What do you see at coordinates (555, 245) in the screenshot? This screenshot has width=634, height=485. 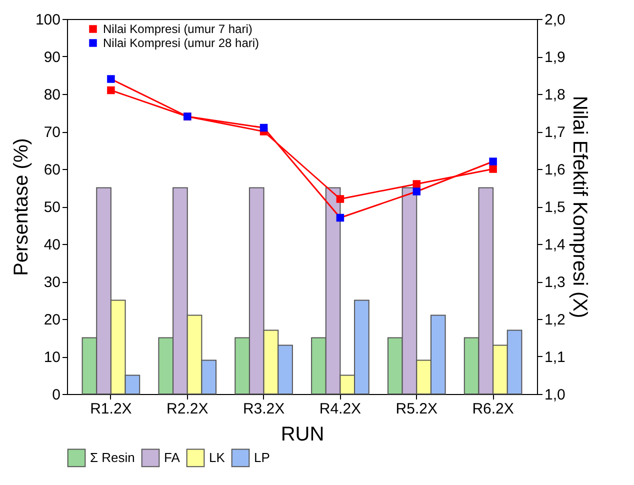 I see `y2-tick-label: 1,4` at bounding box center [555, 245].